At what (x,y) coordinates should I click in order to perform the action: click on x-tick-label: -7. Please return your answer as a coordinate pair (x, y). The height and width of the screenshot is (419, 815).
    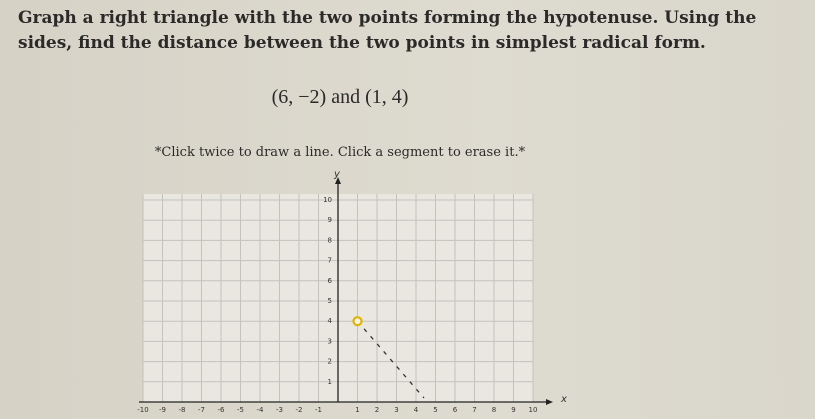
    Looking at the image, I should click on (201, 410).